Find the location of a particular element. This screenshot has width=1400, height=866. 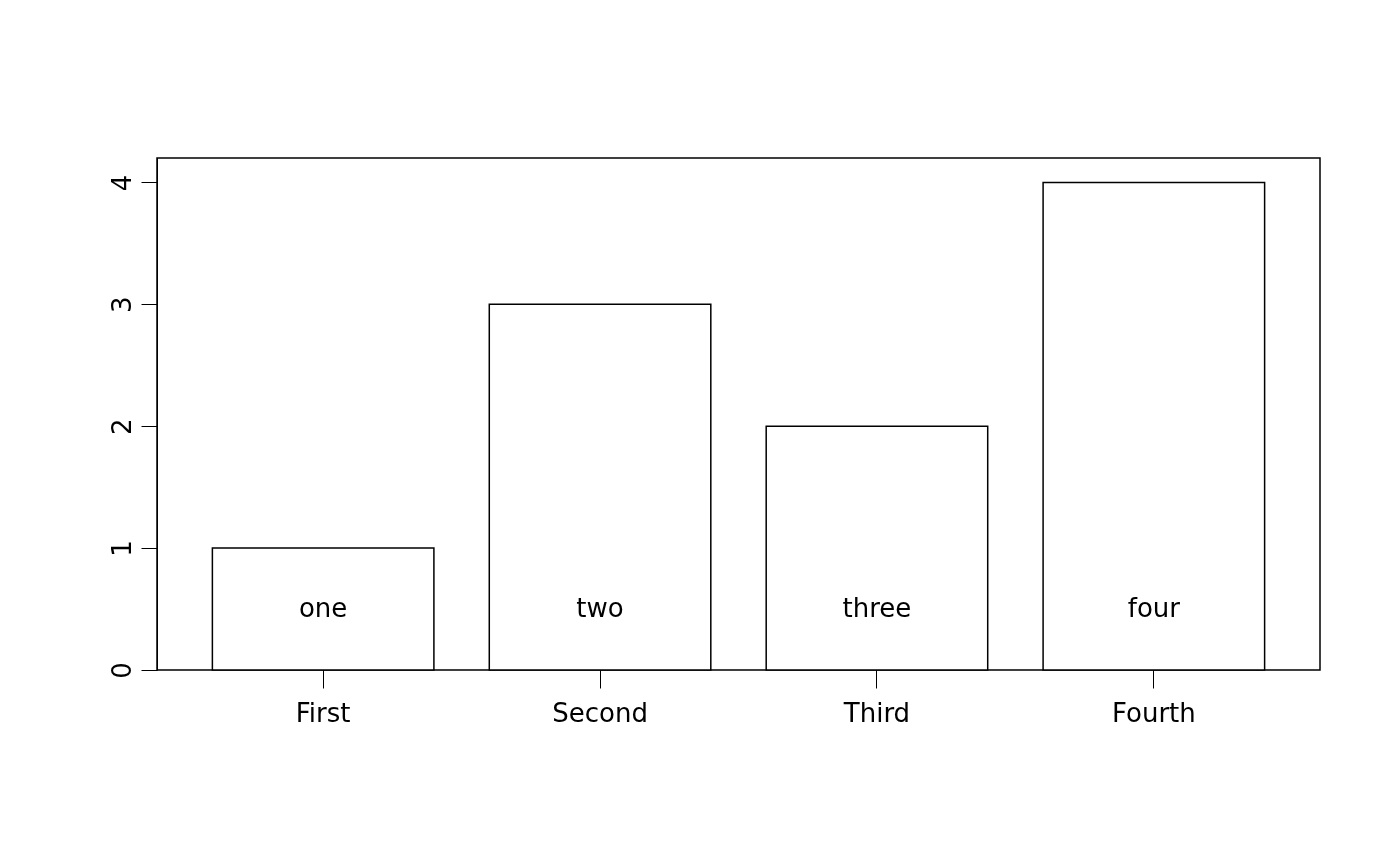

y-tick-label: 0 is located at coordinates (121, 670).